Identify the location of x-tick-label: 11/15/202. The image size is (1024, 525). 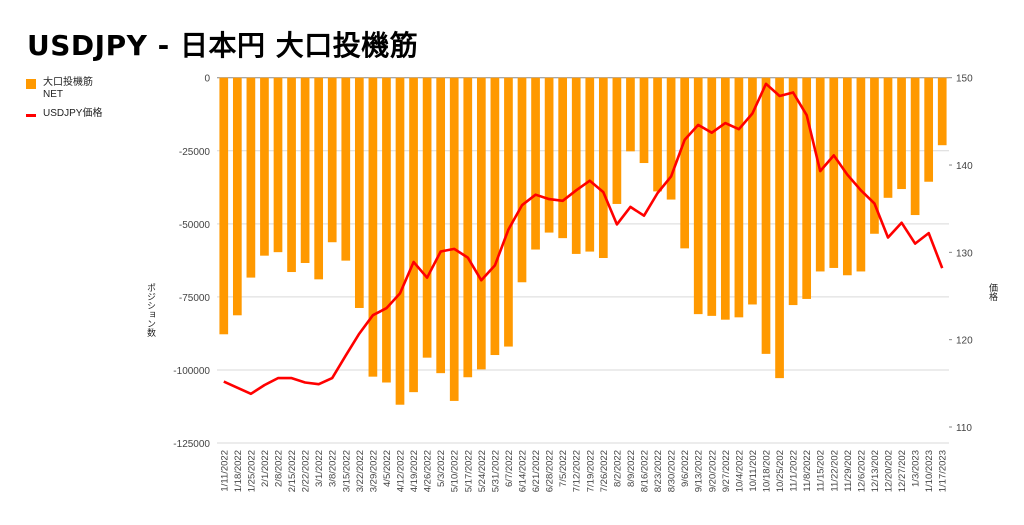
(821, 471).